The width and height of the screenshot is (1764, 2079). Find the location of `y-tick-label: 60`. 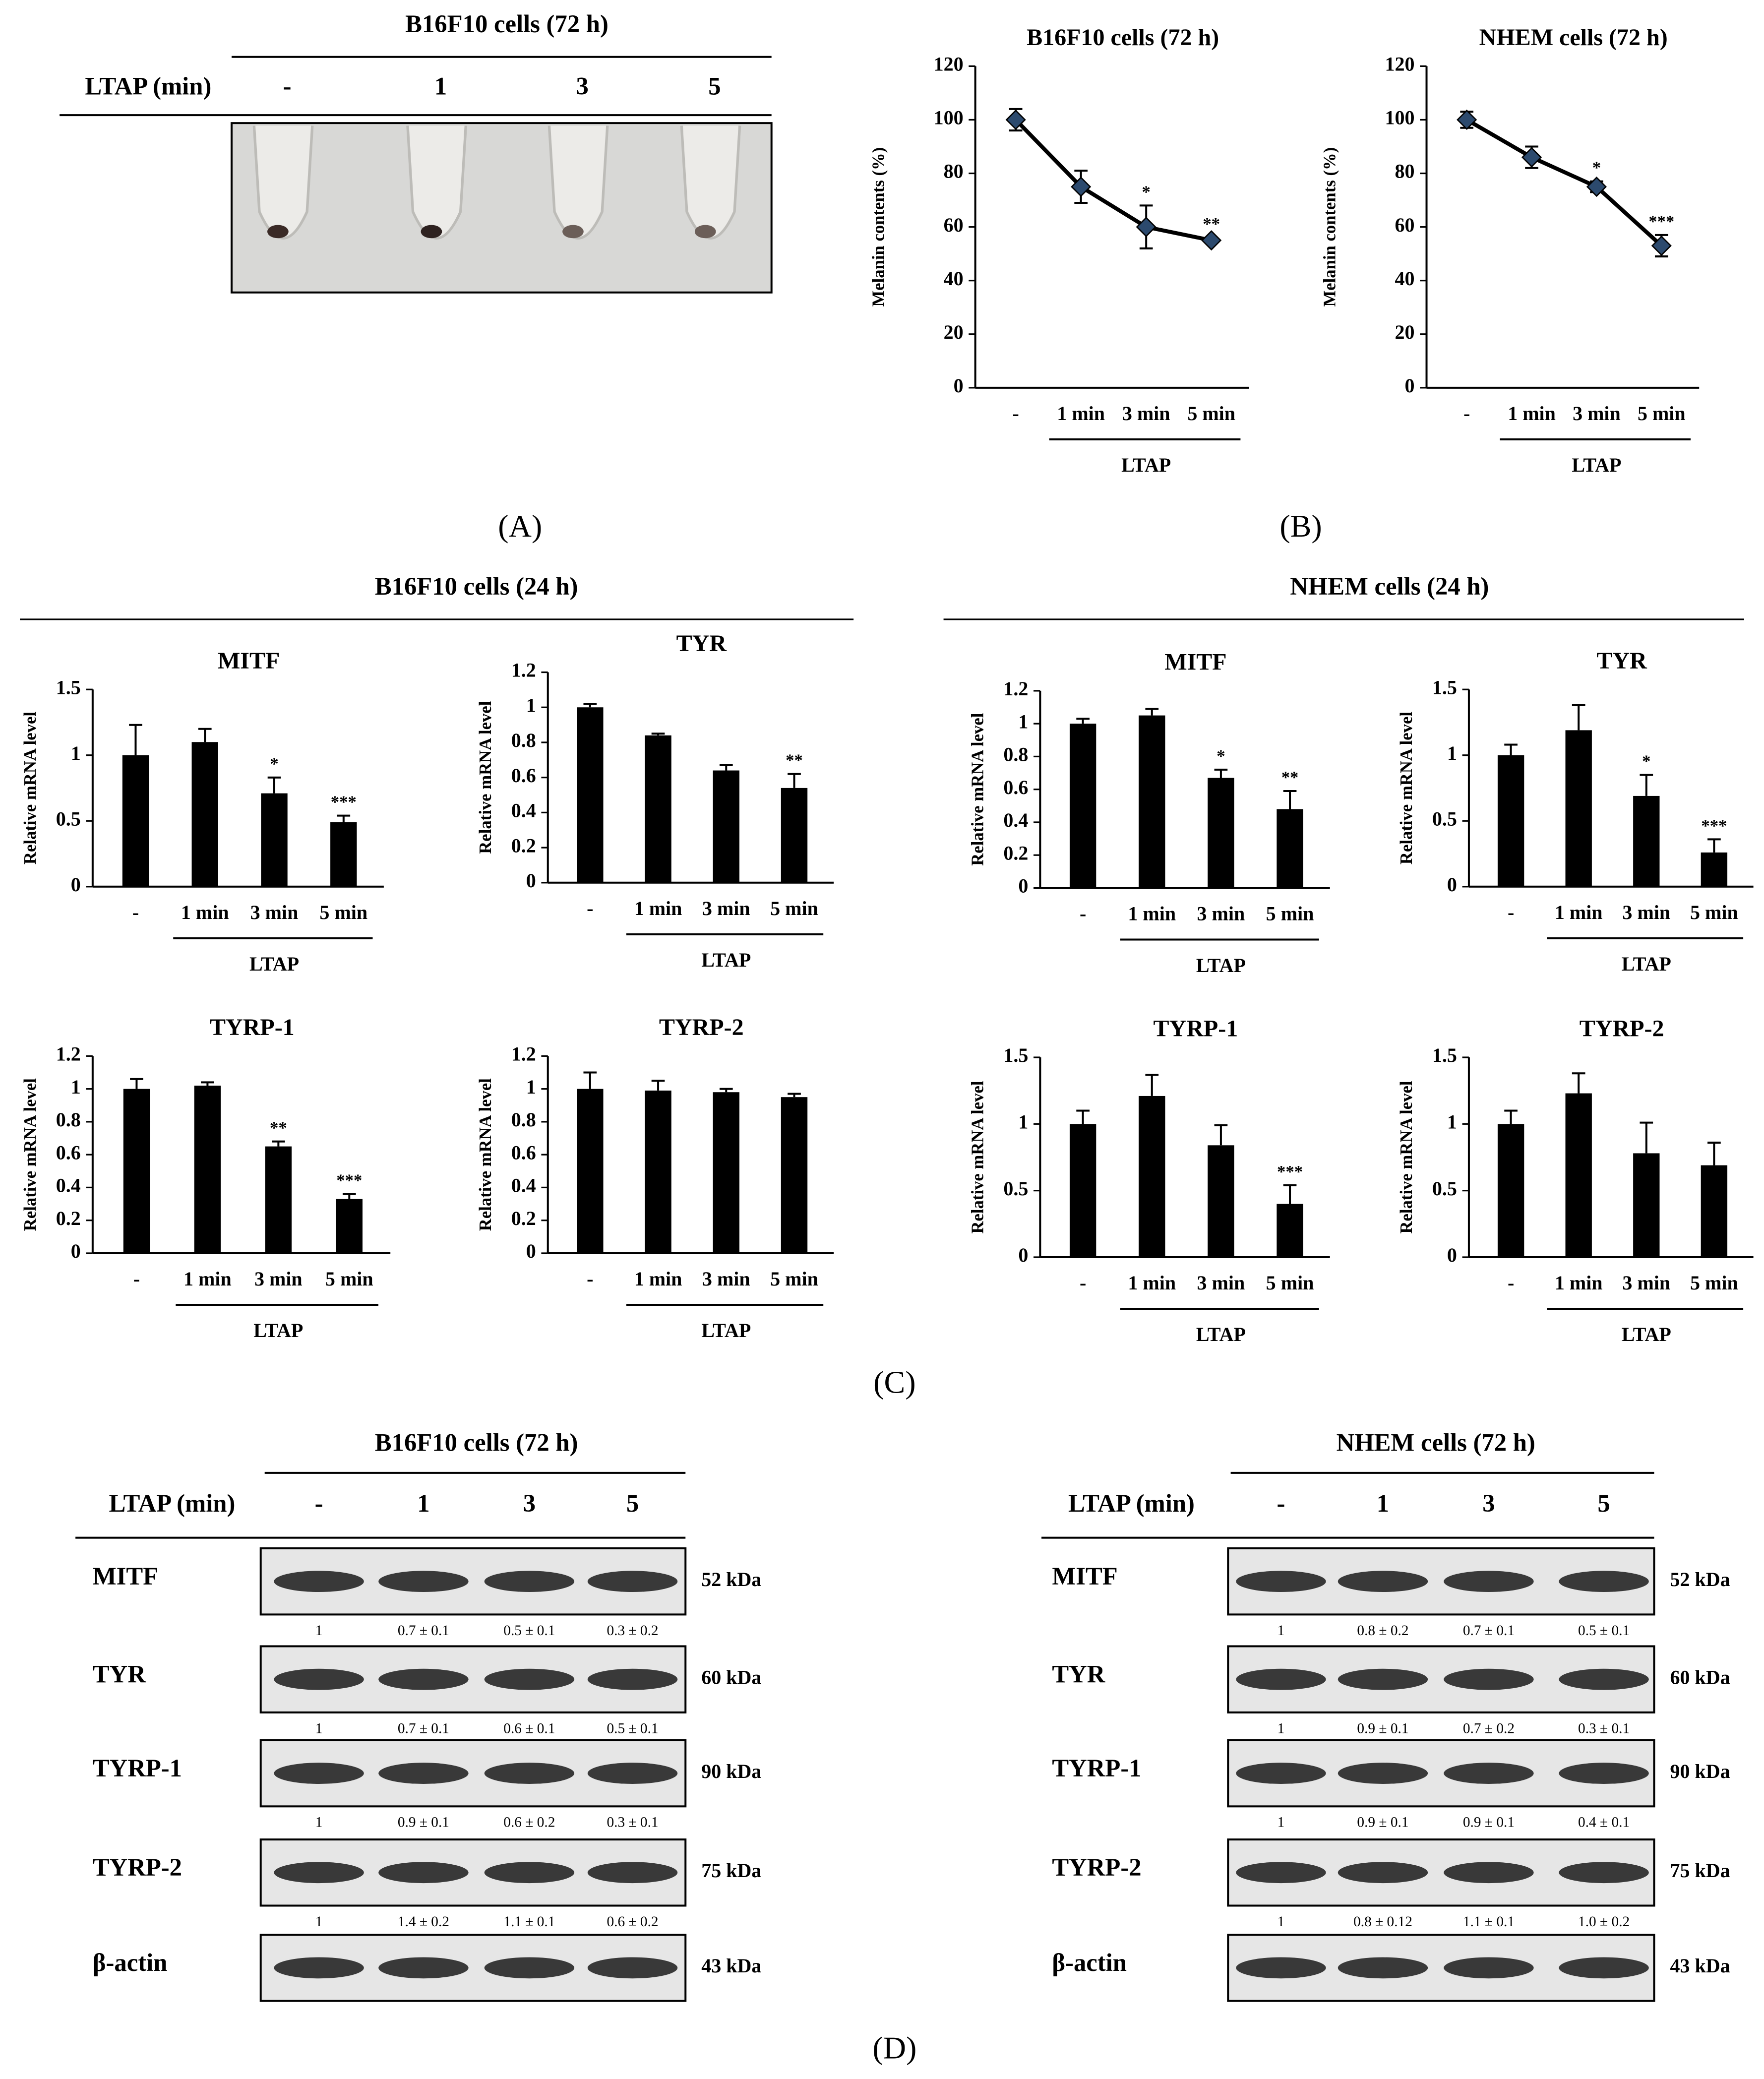

y-tick-label: 60 is located at coordinates (954, 225).